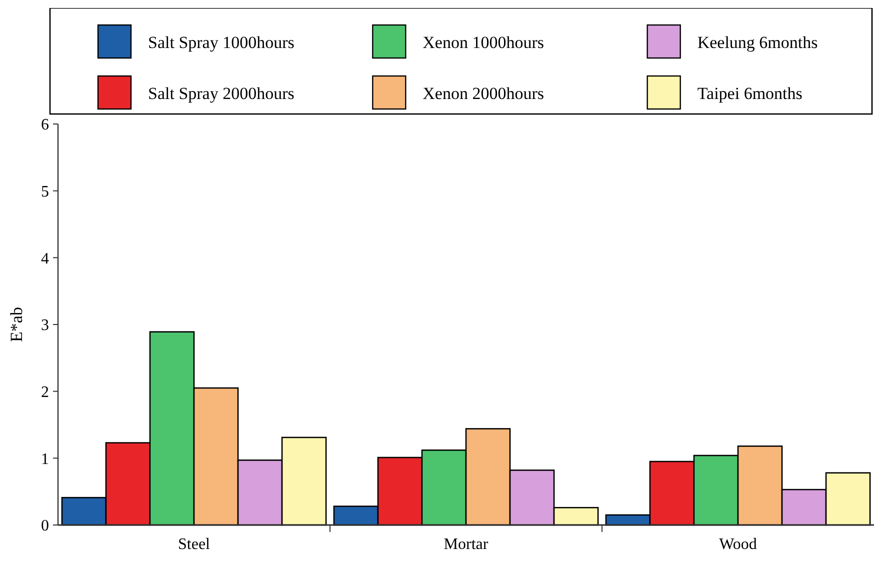 The height and width of the screenshot is (566, 882). Describe the element at coordinates (45, 325) in the screenshot. I see `y-tick-label: 3` at that location.